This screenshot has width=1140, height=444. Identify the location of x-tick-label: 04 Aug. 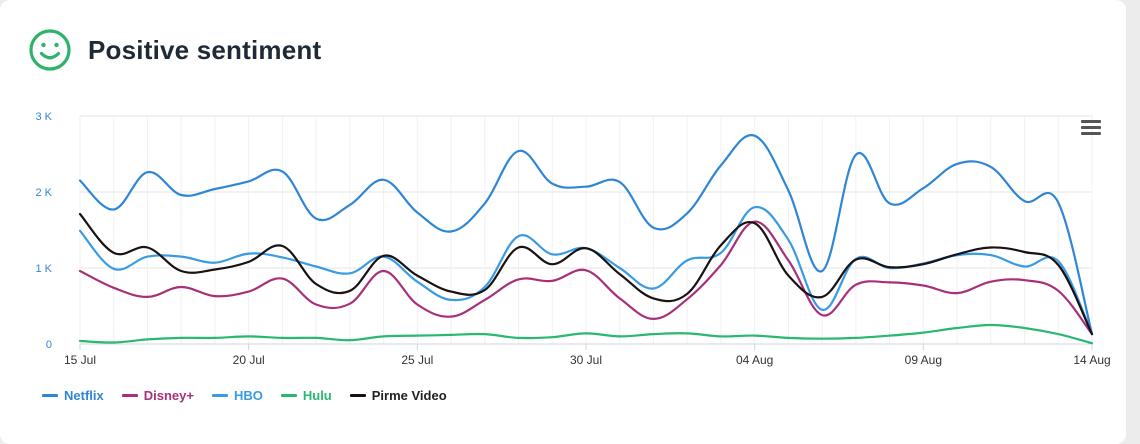
(754, 360).